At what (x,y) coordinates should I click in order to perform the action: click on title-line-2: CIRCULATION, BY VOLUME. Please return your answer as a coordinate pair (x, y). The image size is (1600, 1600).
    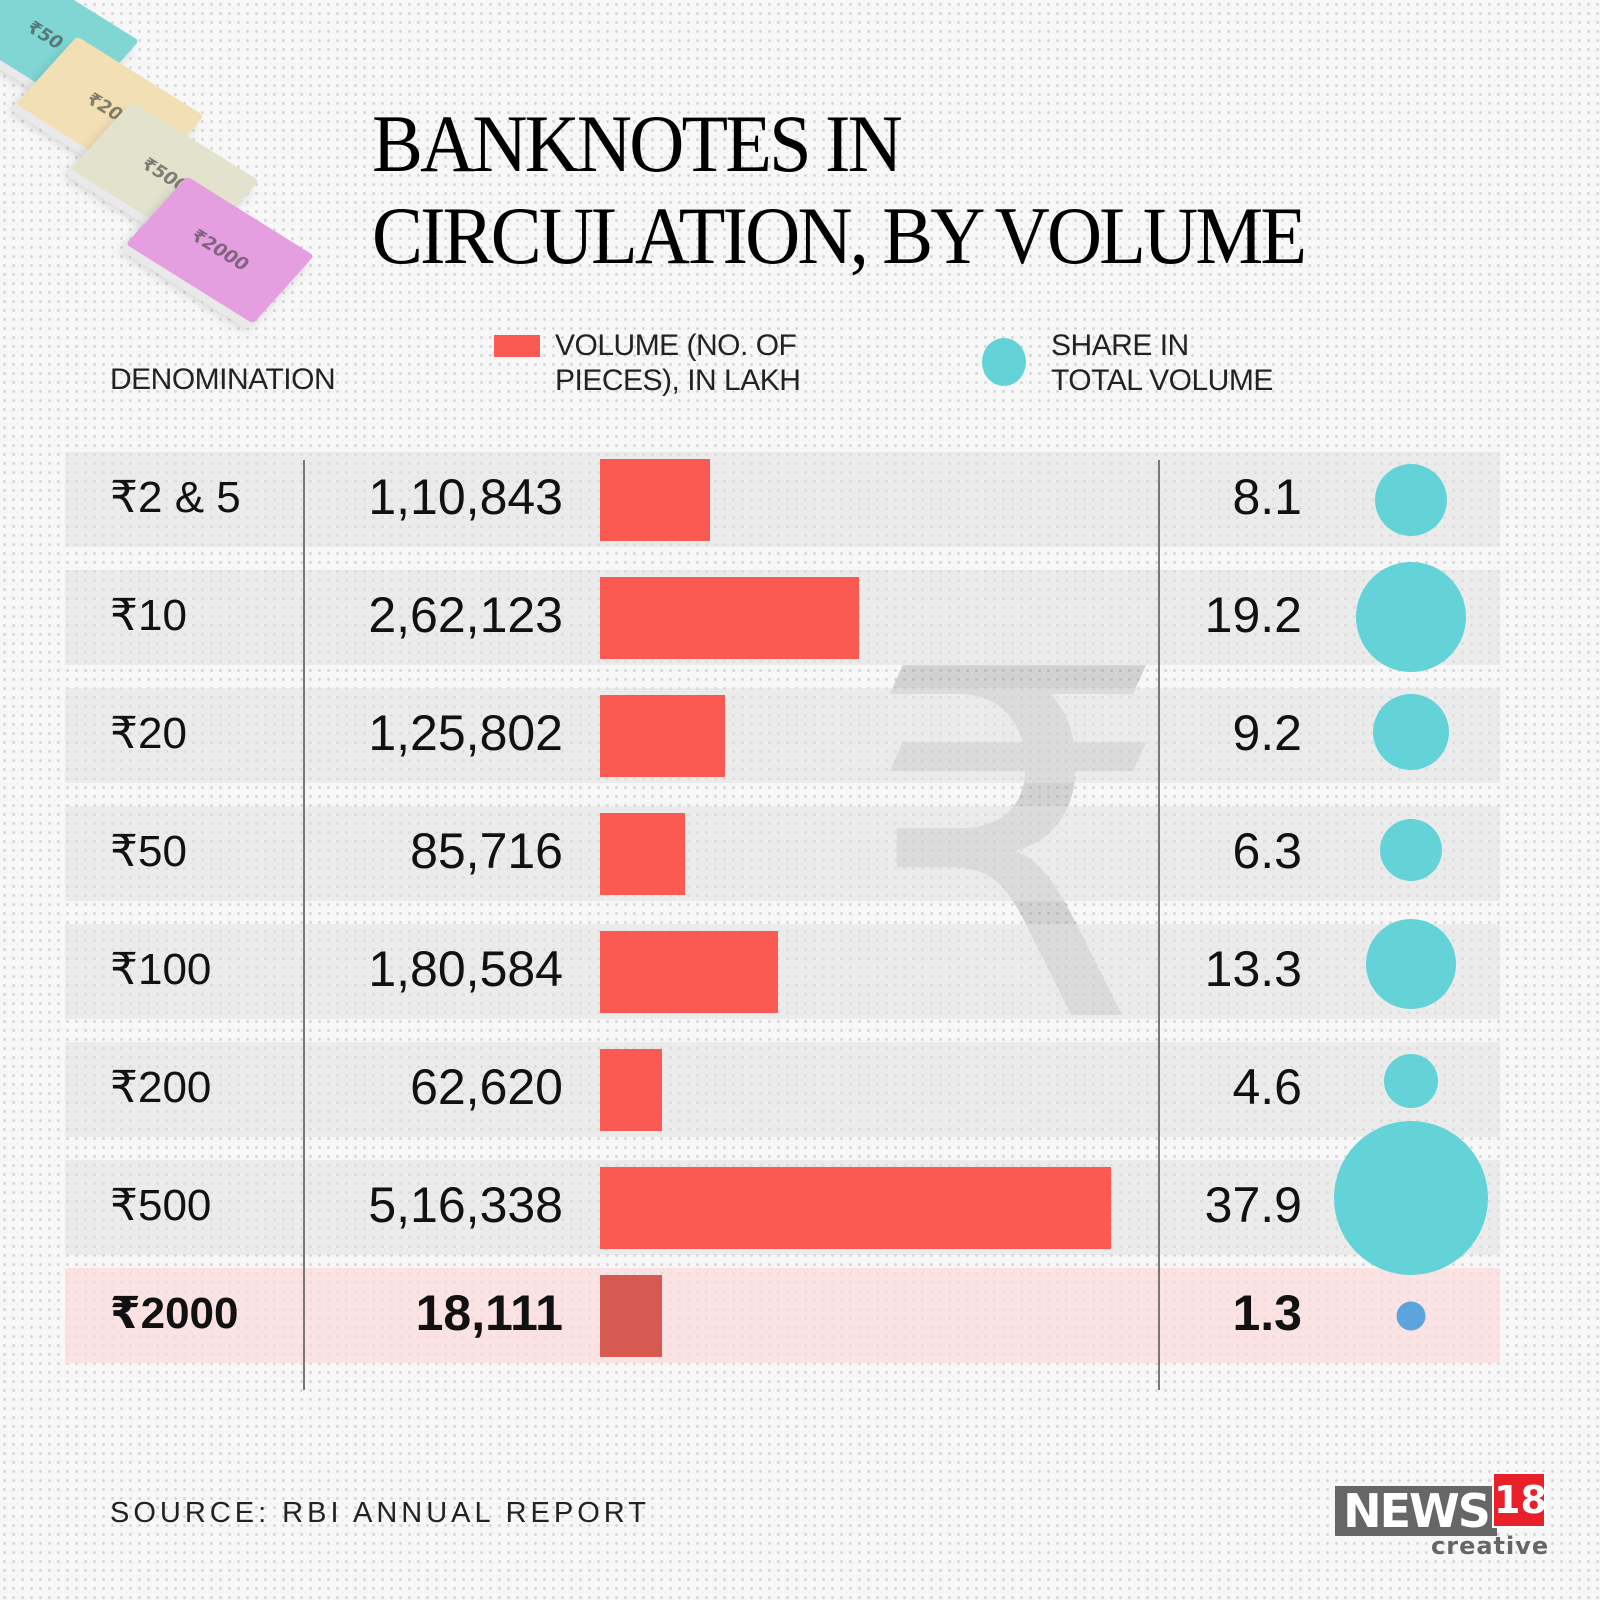
    Looking at the image, I should click on (839, 235).